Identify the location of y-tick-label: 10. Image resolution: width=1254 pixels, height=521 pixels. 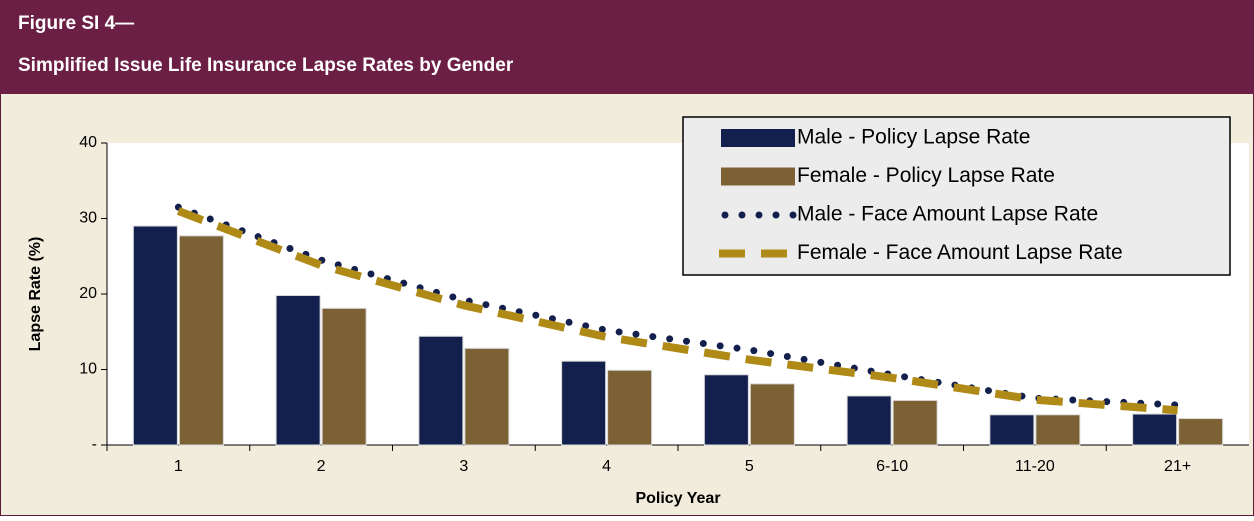
(88, 369).